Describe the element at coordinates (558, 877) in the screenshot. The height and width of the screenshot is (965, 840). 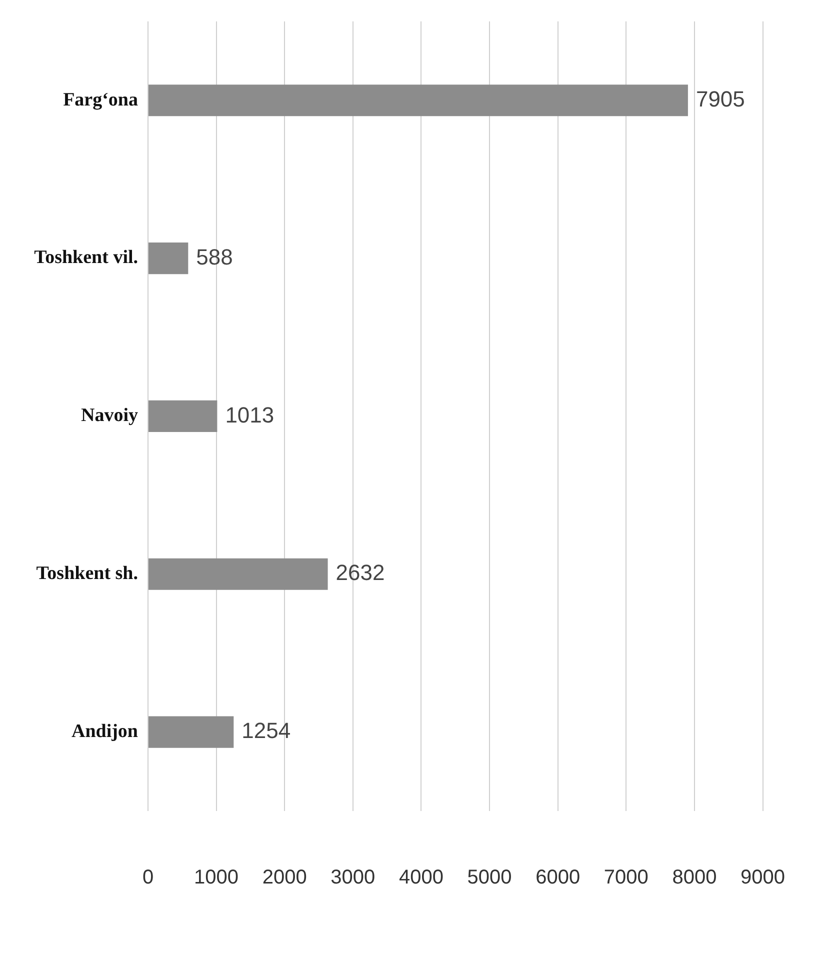
I see `x-tick-label: 6000` at that location.